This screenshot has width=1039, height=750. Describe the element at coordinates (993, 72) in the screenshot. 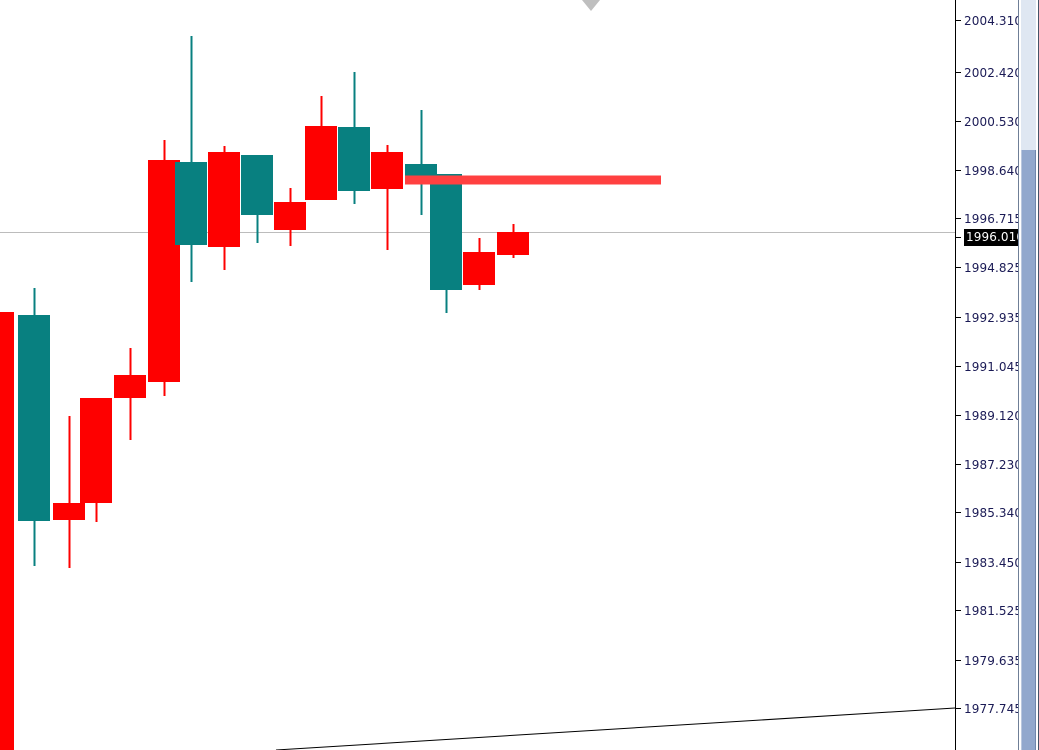

I see `price-axis-label: 2002.420` at that location.